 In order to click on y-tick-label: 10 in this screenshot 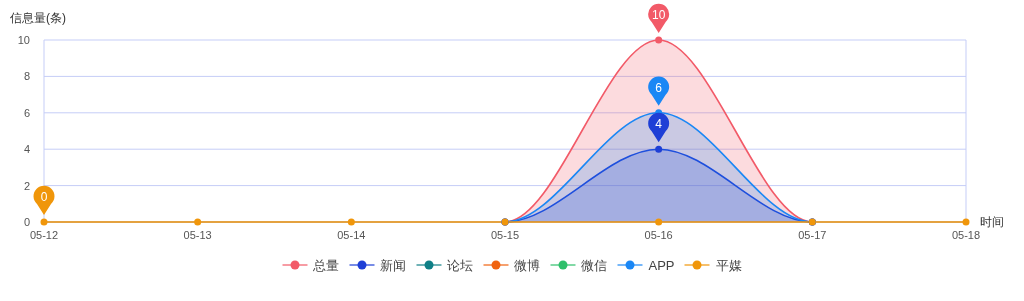, I will do `click(23, 40)`.